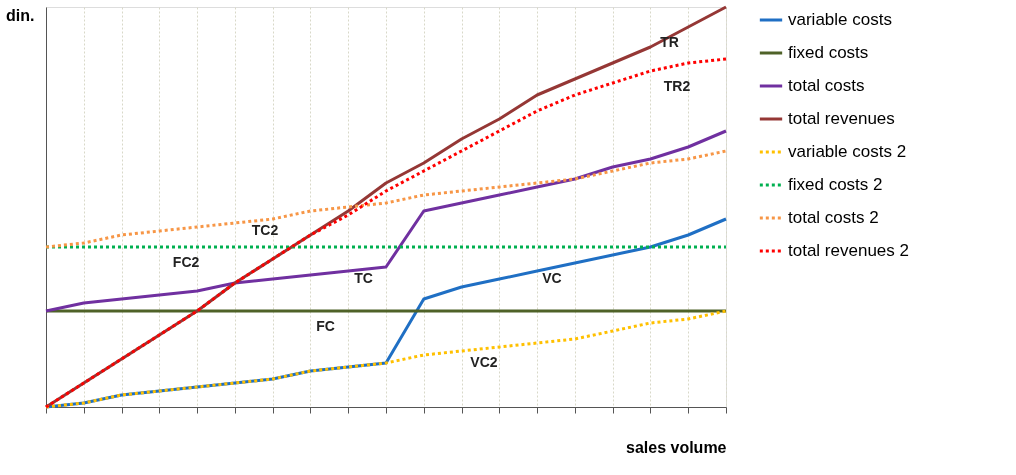 The width and height of the screenshot is (1016, 475). I want to click on legend-label: total costs 2, so click(833, 217).